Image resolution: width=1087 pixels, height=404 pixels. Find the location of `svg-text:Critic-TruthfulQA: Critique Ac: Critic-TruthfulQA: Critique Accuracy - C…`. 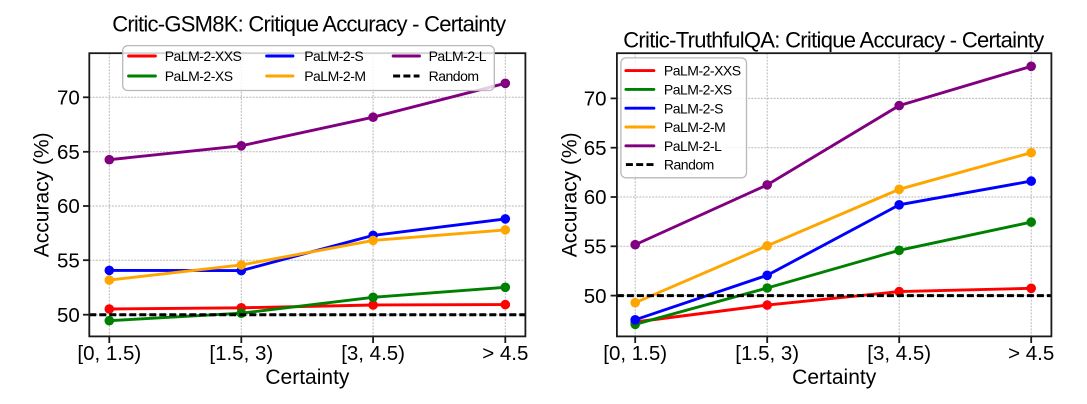

svg-text:Critic-TruthfulQA: Critique Ac: Critic-TruthfulQA: Critique Accuracy - C… is located at coordinates (833, 39).